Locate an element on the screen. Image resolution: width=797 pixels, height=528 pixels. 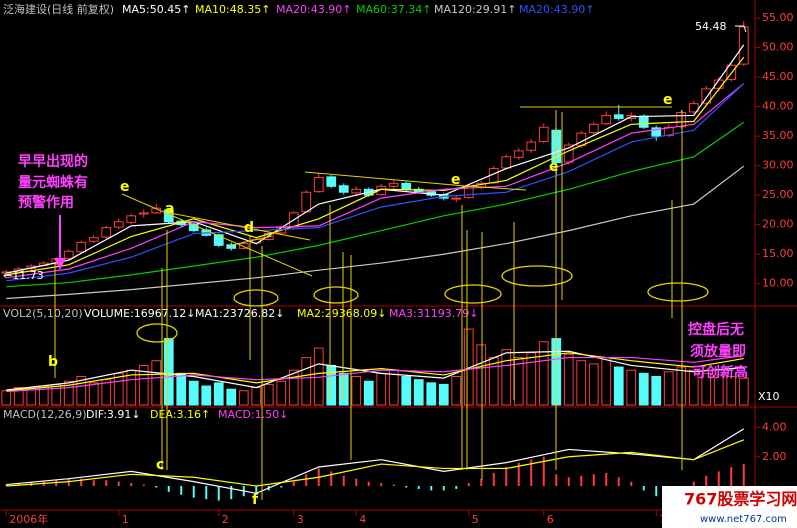
legend-entry: MA20:43.90↑ is located at coordinates (313, 9).